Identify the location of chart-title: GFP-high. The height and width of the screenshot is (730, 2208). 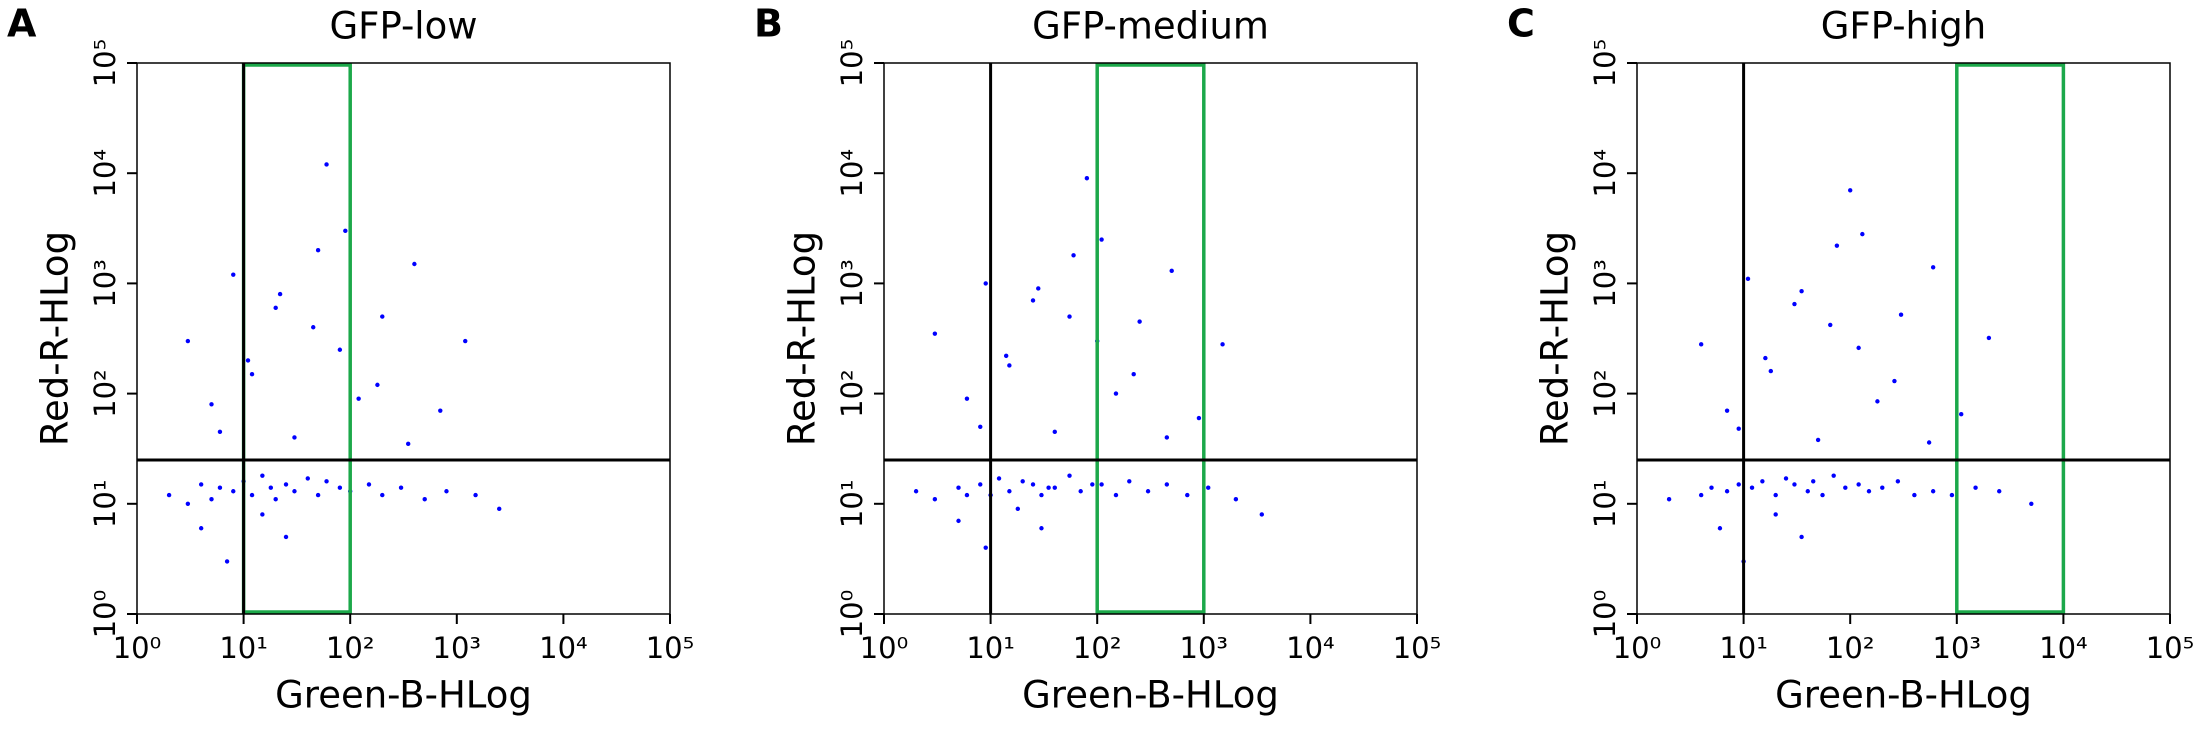
(1903, 26).